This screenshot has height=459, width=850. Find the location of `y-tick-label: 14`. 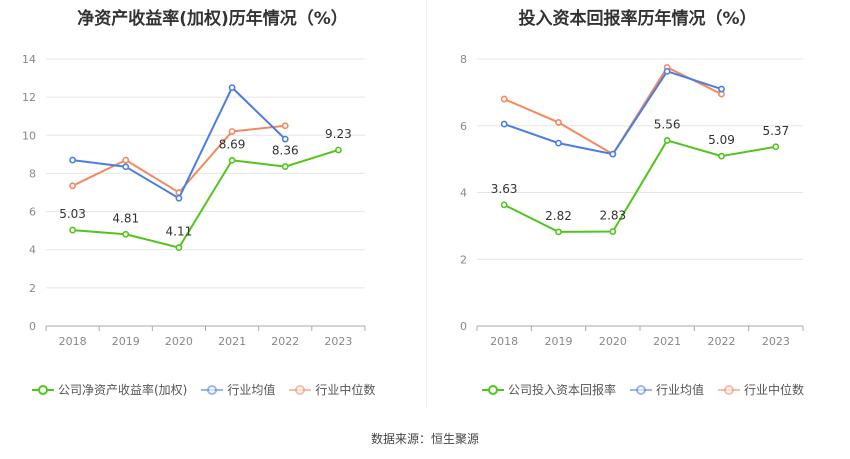

y-tick-label: 14 is located at coordinates (29, 59).